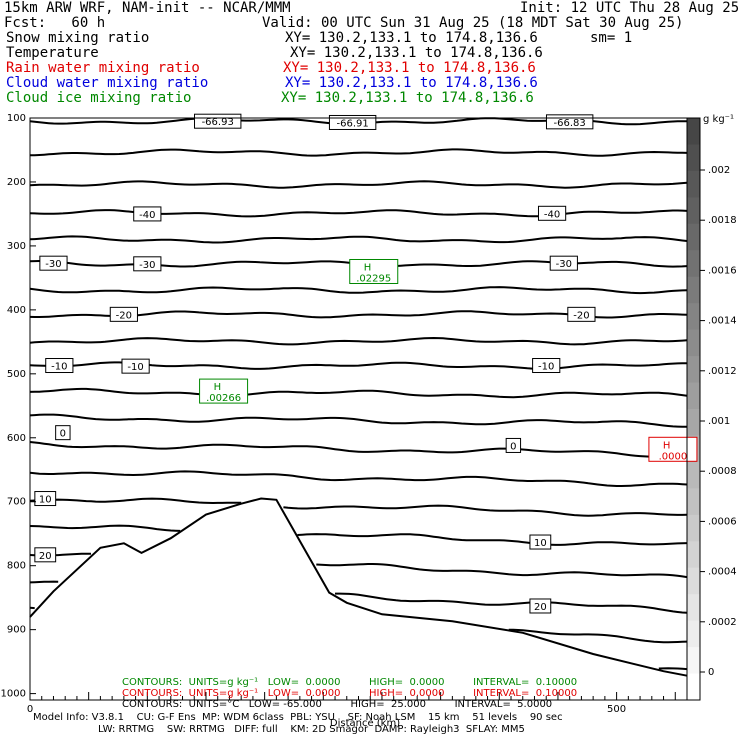 This screenshot has width=740, height=740. What do you see at coordinates (719, 170) in the screenshot?
I see `colorbar-label: .002` at bounding box center [719, 170].